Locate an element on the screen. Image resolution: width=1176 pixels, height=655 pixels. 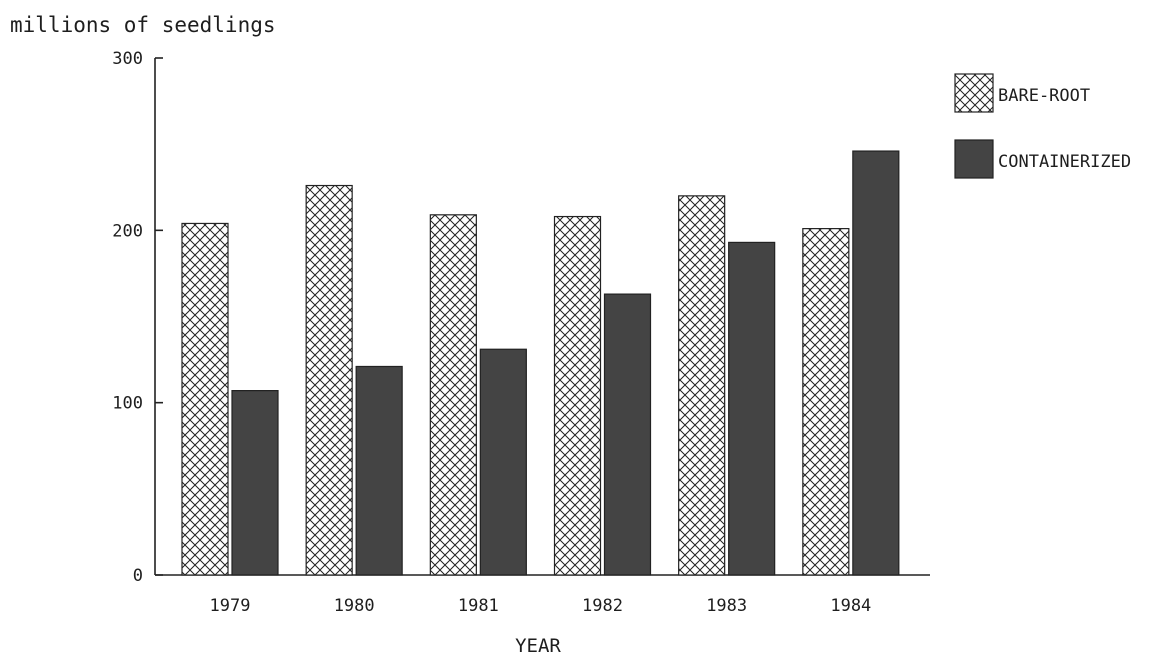
bar-containerized-1984 is located at coordinates (876, 363).